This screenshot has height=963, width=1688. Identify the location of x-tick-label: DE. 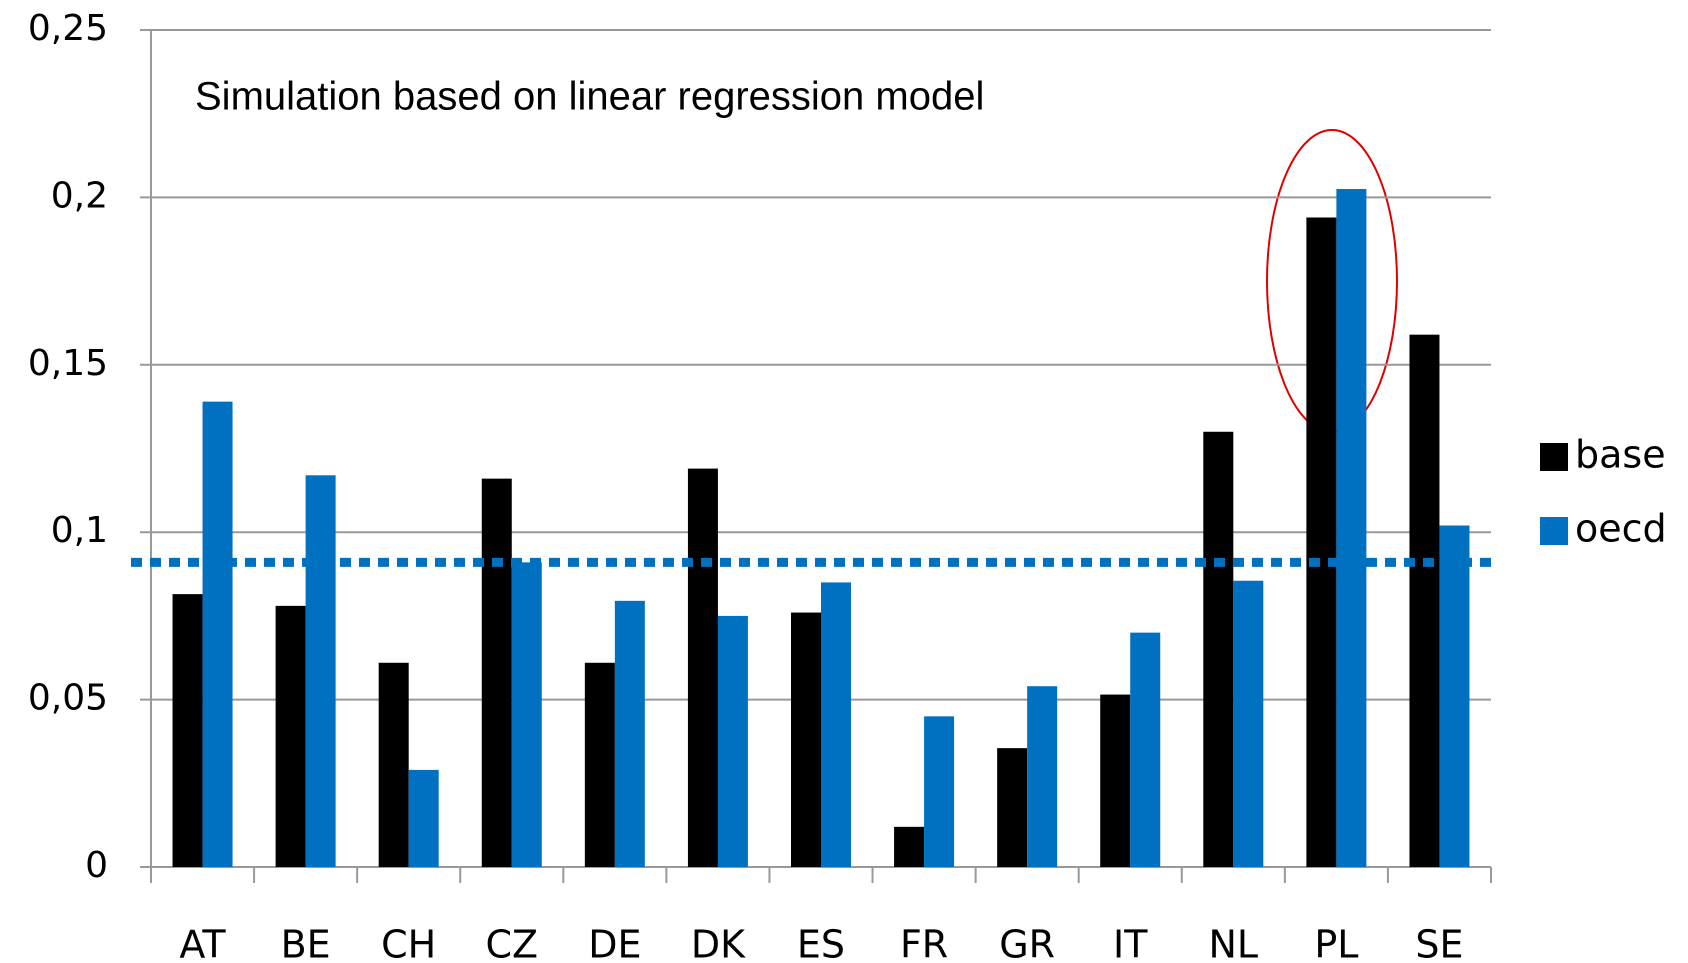
(614, 943).